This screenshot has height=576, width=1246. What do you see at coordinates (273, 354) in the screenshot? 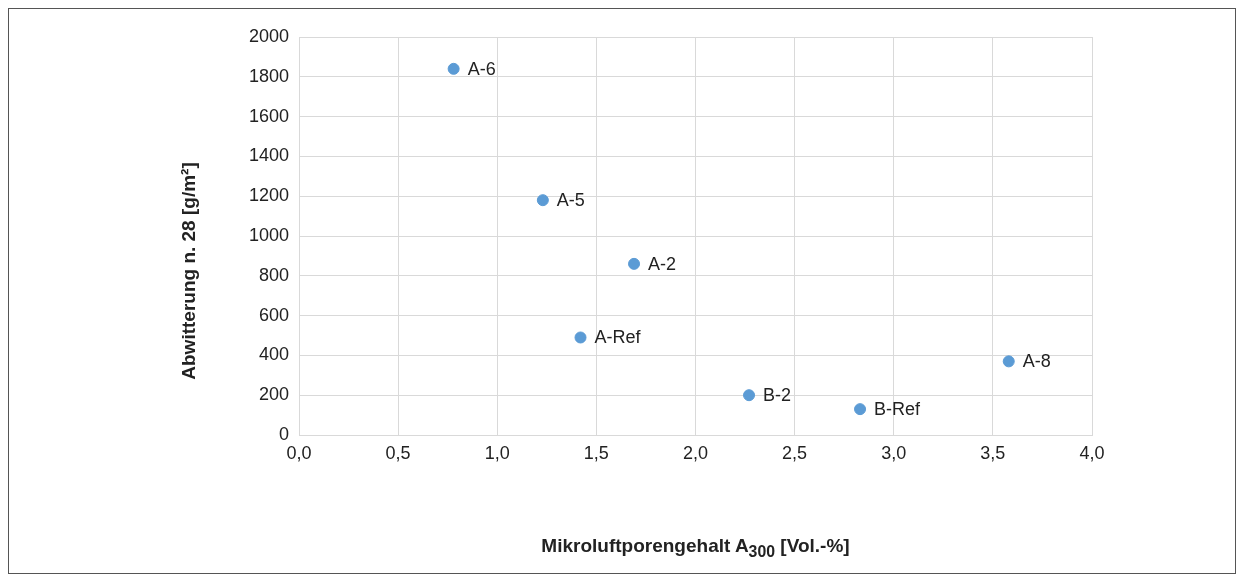
I see `y-tick-label: 400` at bounding box center [273, 354].